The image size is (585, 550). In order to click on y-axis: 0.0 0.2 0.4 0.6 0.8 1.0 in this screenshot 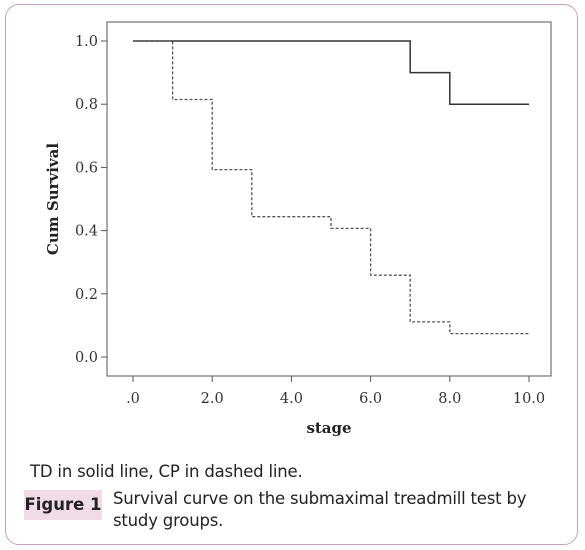, I will do `click(91, 200)`.